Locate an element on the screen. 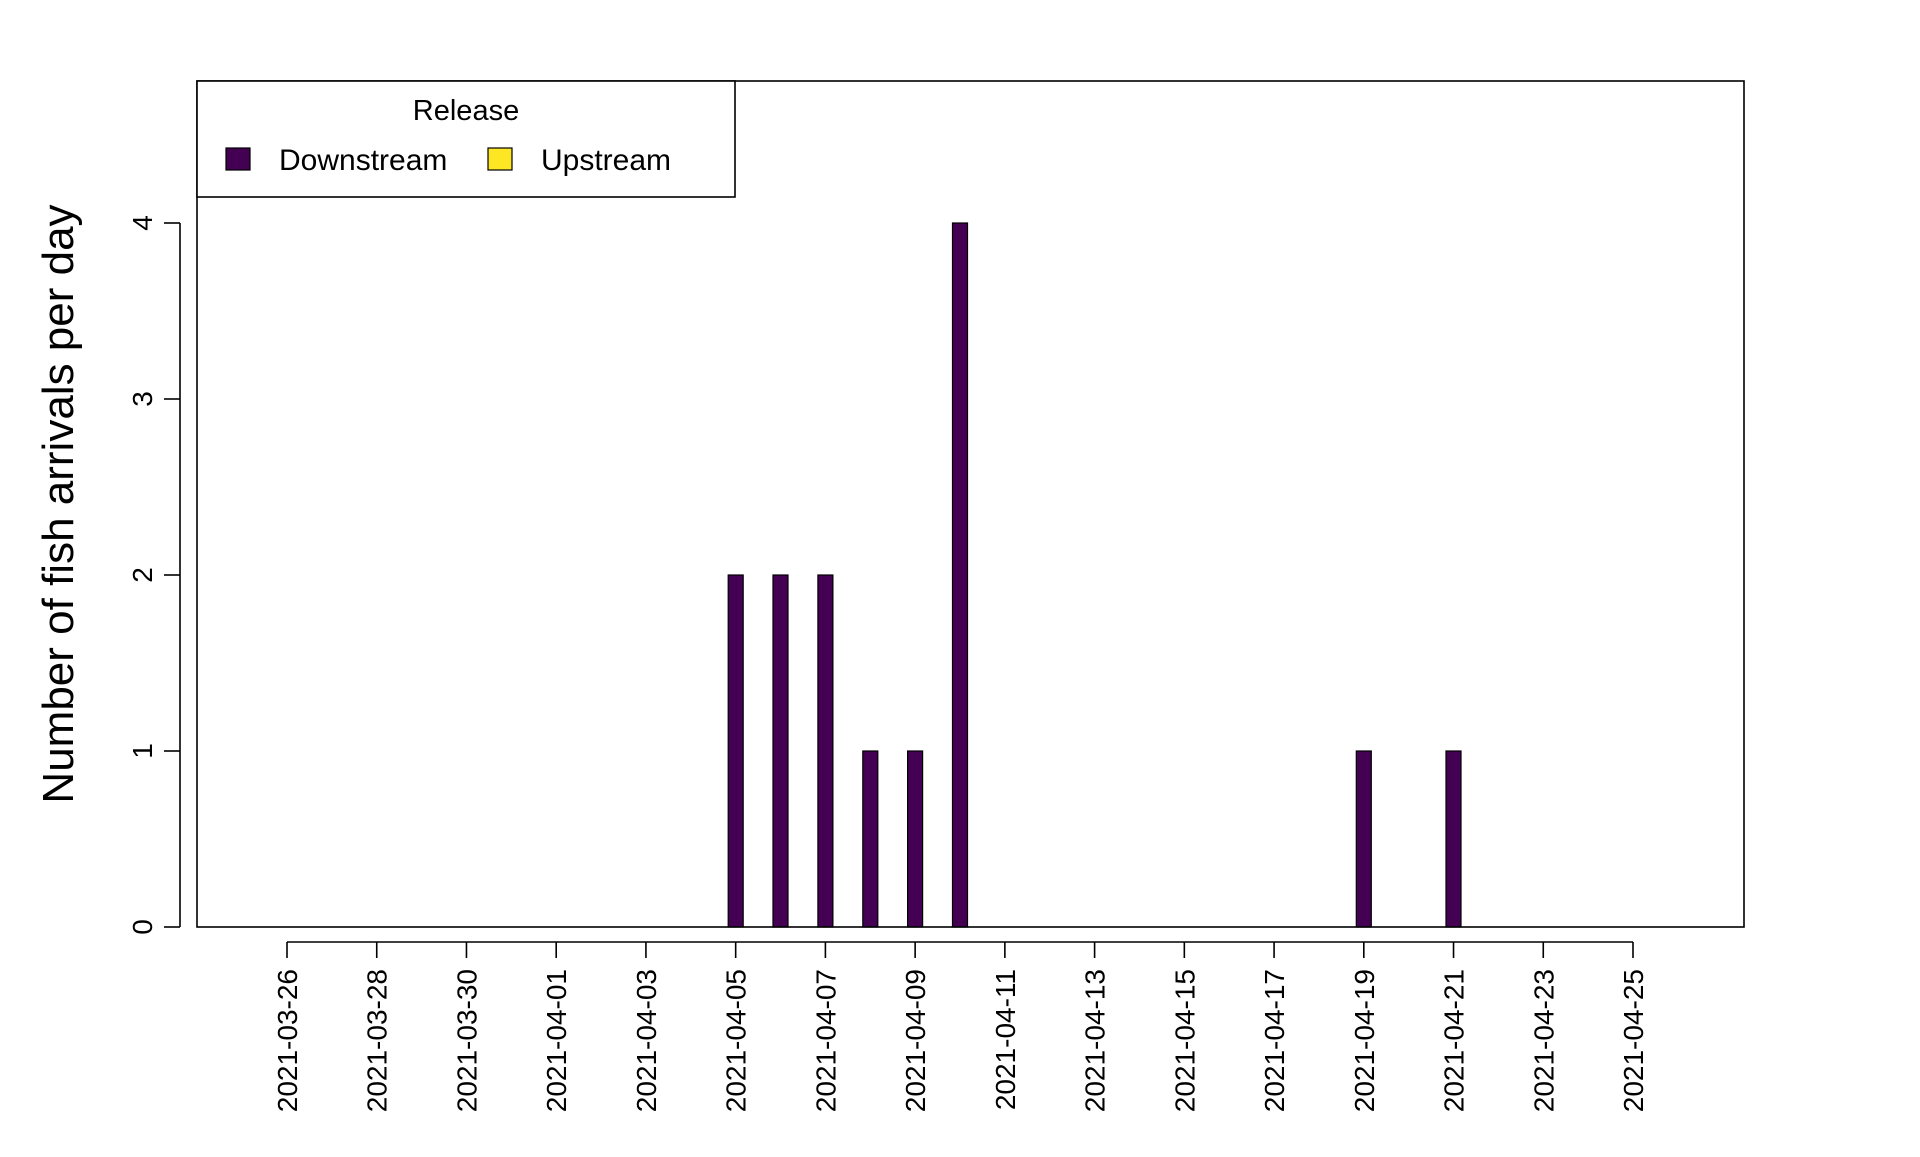  x-tick-label: 2021-03-26 is located at coordinates (287, 1040).